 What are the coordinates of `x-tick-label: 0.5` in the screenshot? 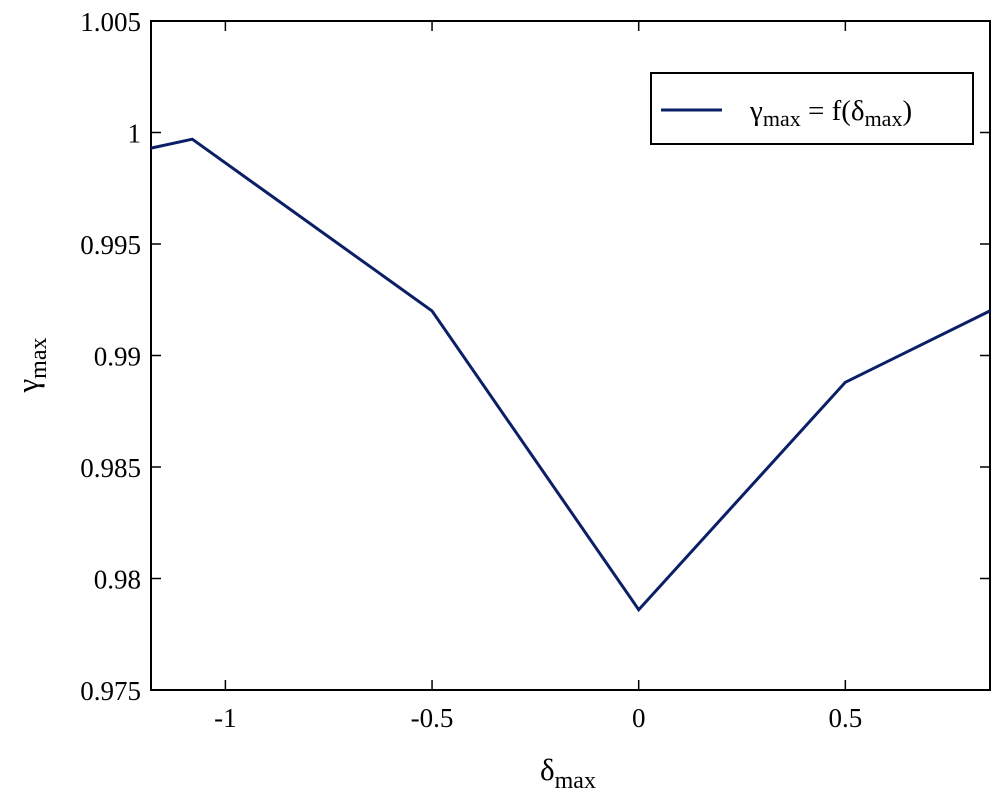 It's located at (845, 718).